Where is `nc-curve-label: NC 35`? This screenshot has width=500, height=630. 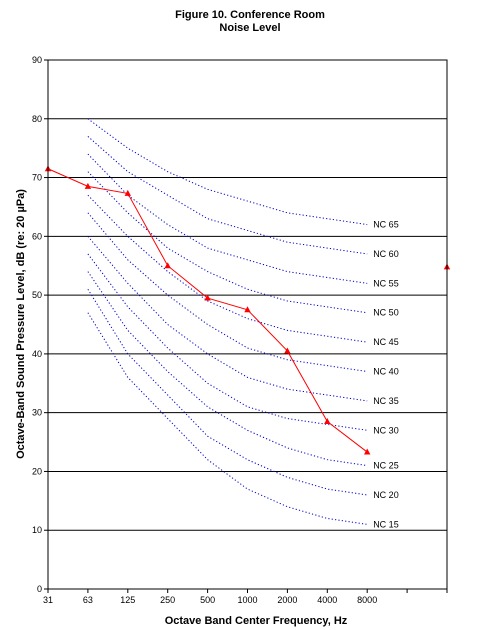 nc-curve-label: NC 35 is located at coordinates (386, 401).